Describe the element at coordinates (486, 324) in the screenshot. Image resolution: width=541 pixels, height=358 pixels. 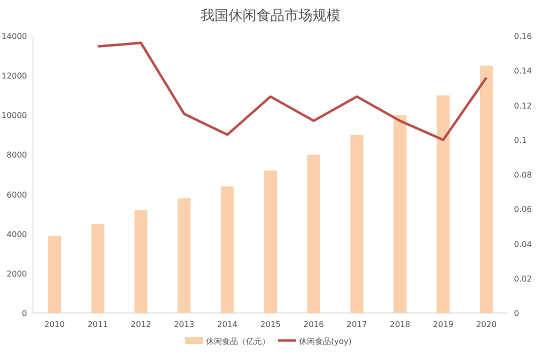
I see `x-tick-label: 2020` at that location.